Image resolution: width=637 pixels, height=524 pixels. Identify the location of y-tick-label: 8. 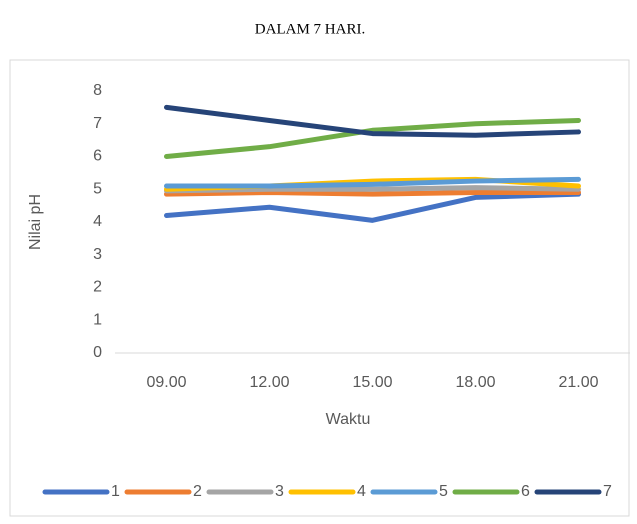
(97, 90).